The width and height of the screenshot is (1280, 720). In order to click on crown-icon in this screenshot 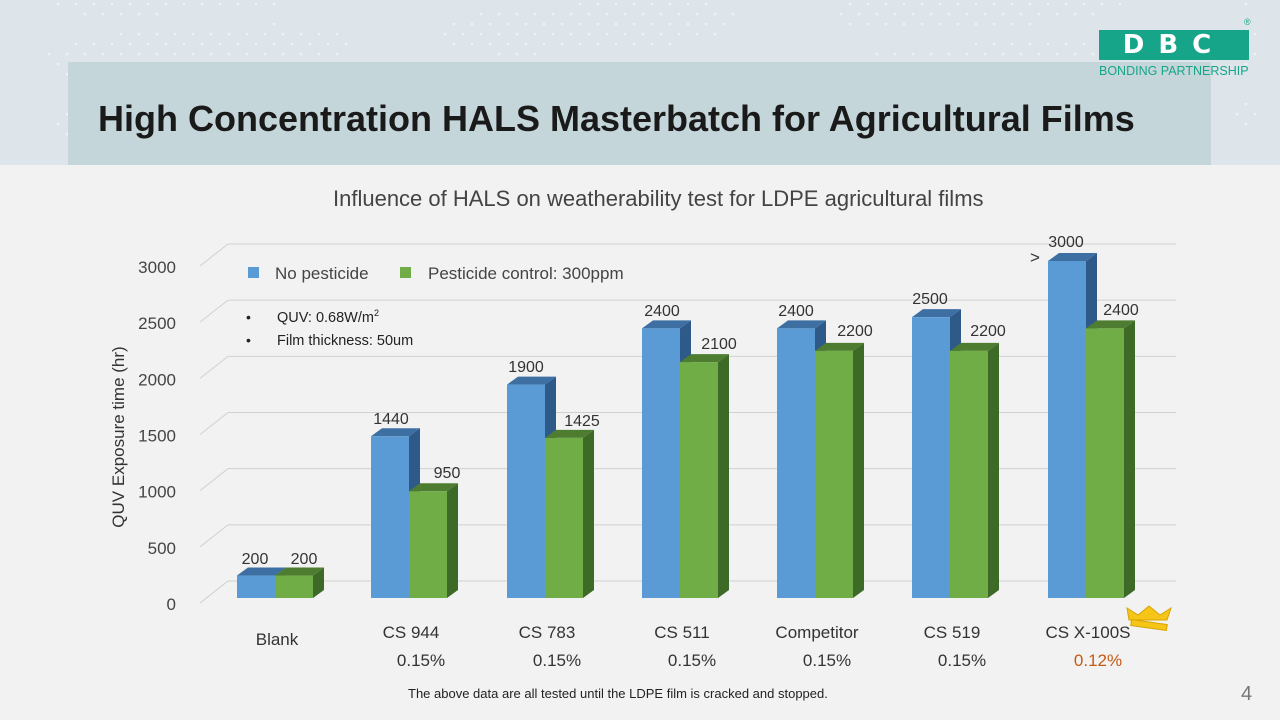, I will do `click(1149, 618)`.